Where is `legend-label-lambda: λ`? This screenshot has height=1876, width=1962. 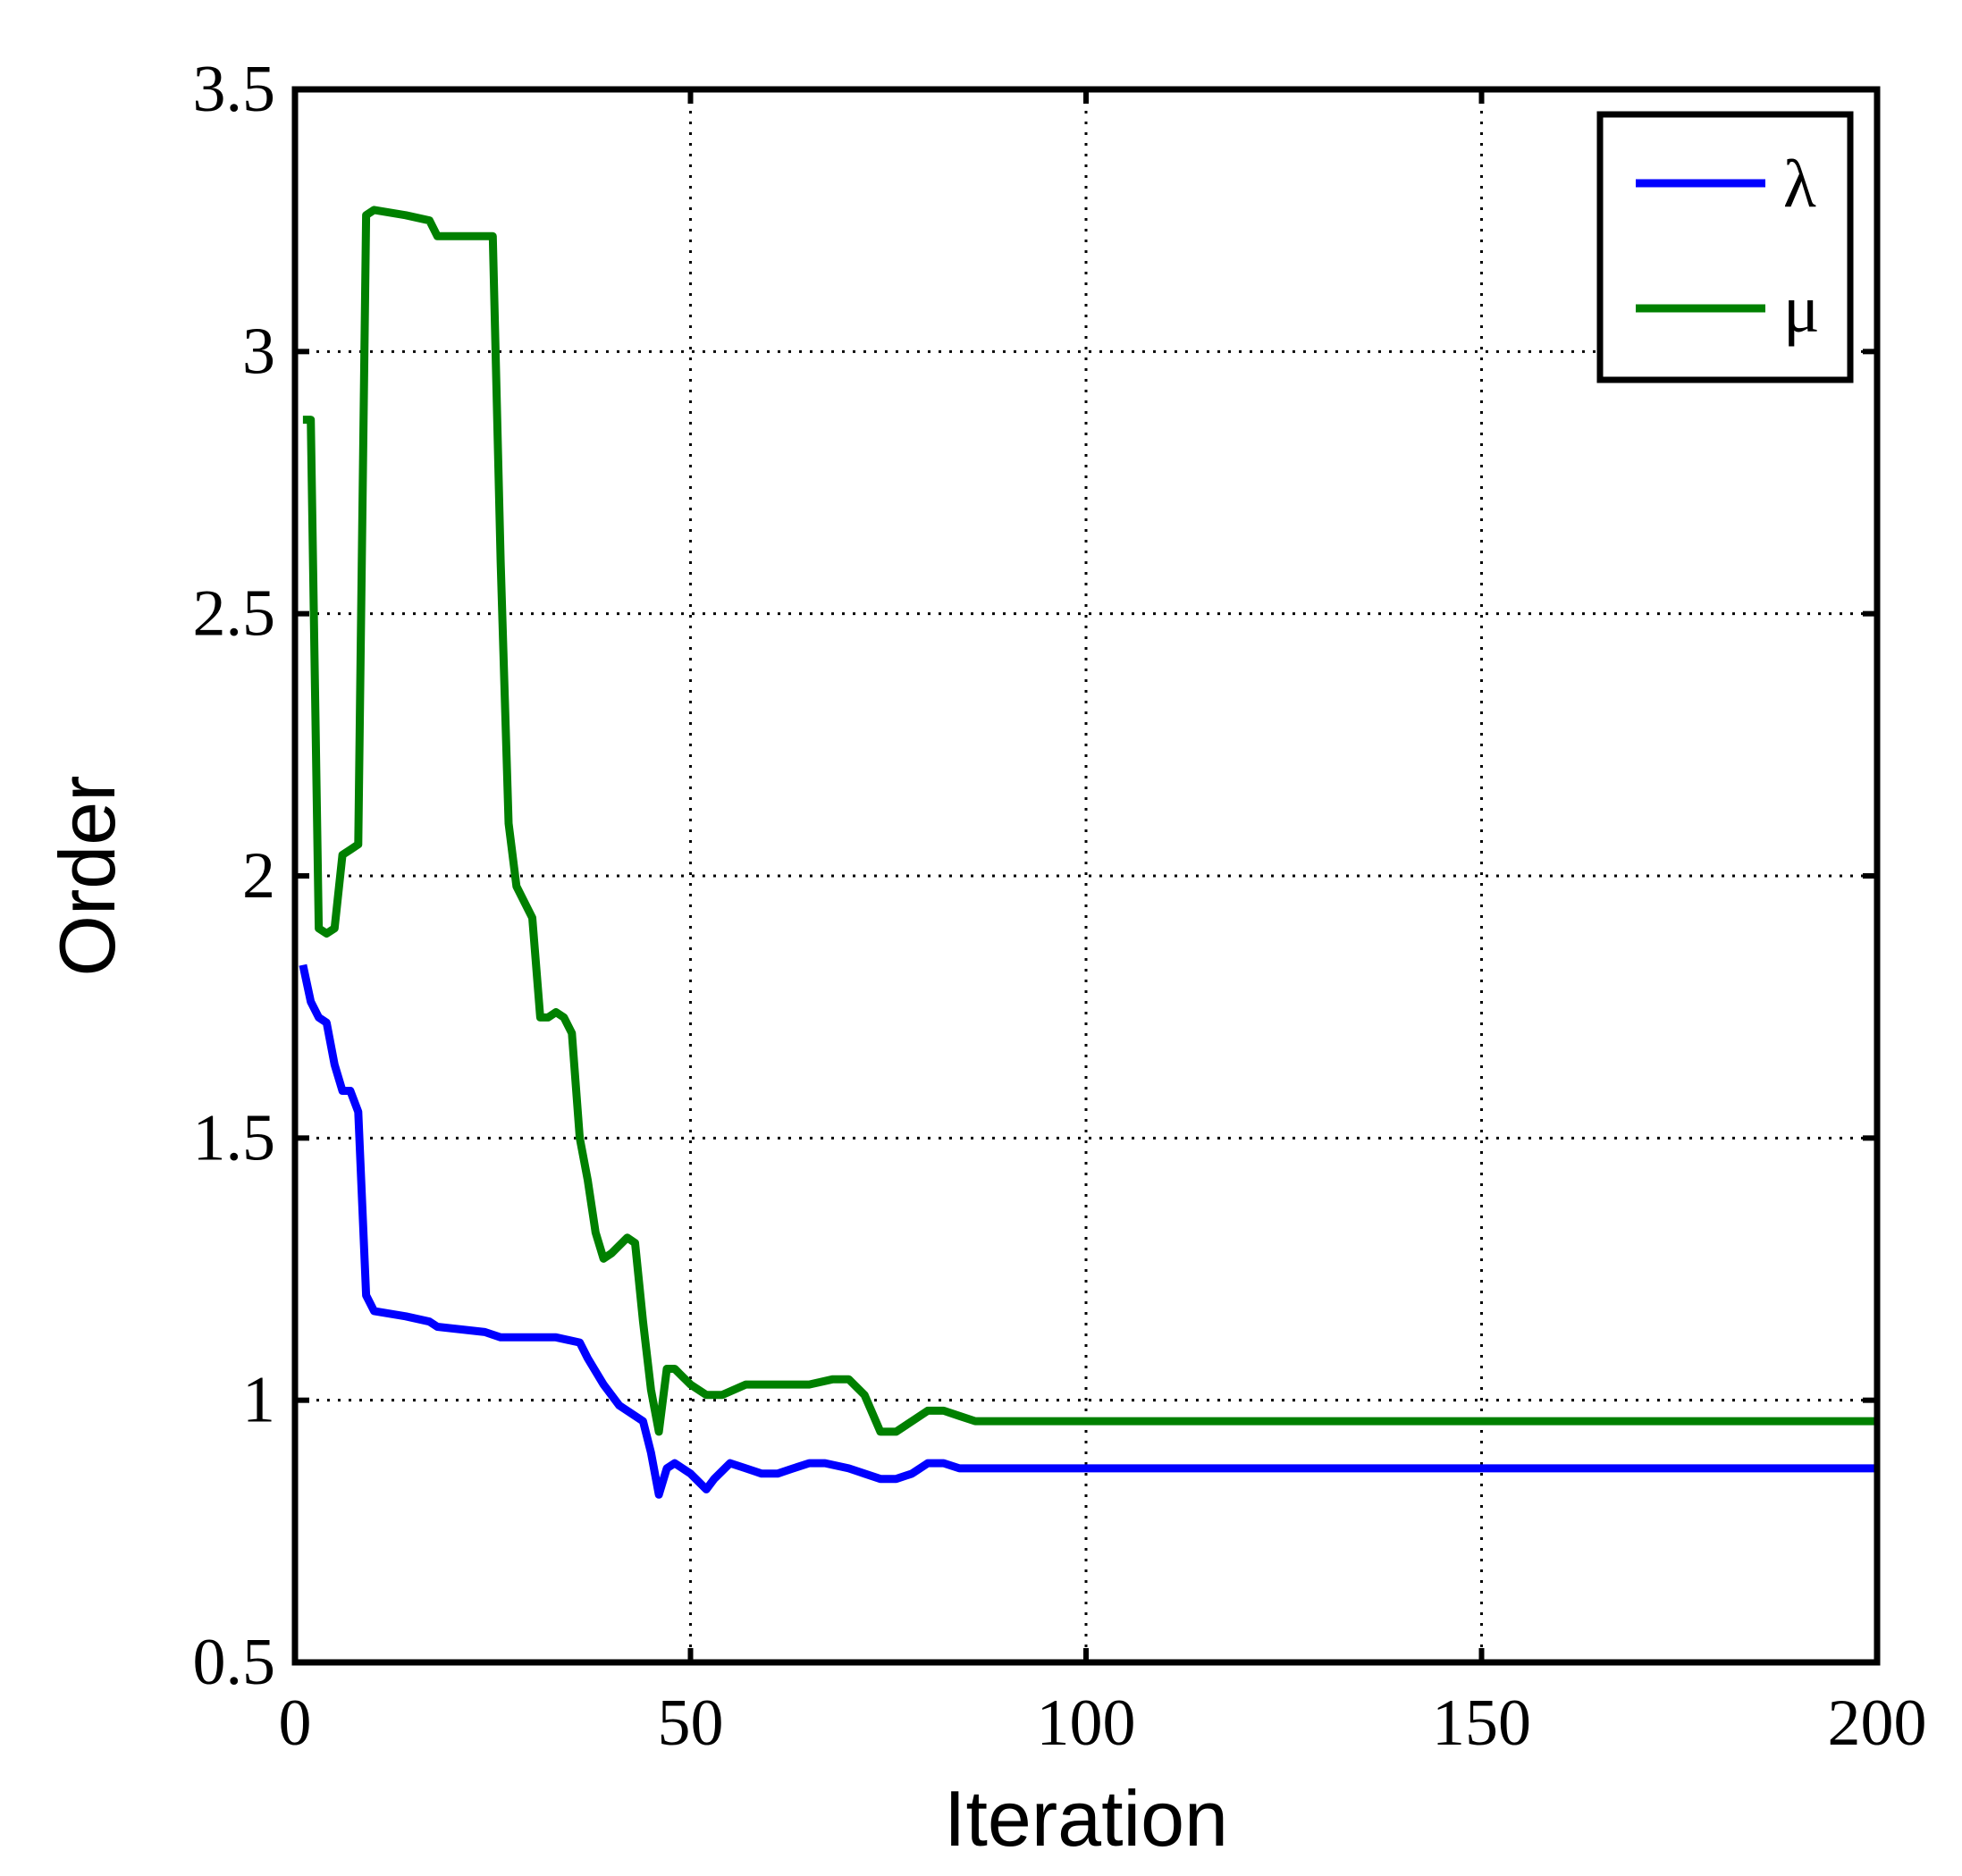 legend-label-lambda: λ is located at coordinates (1799, 184).